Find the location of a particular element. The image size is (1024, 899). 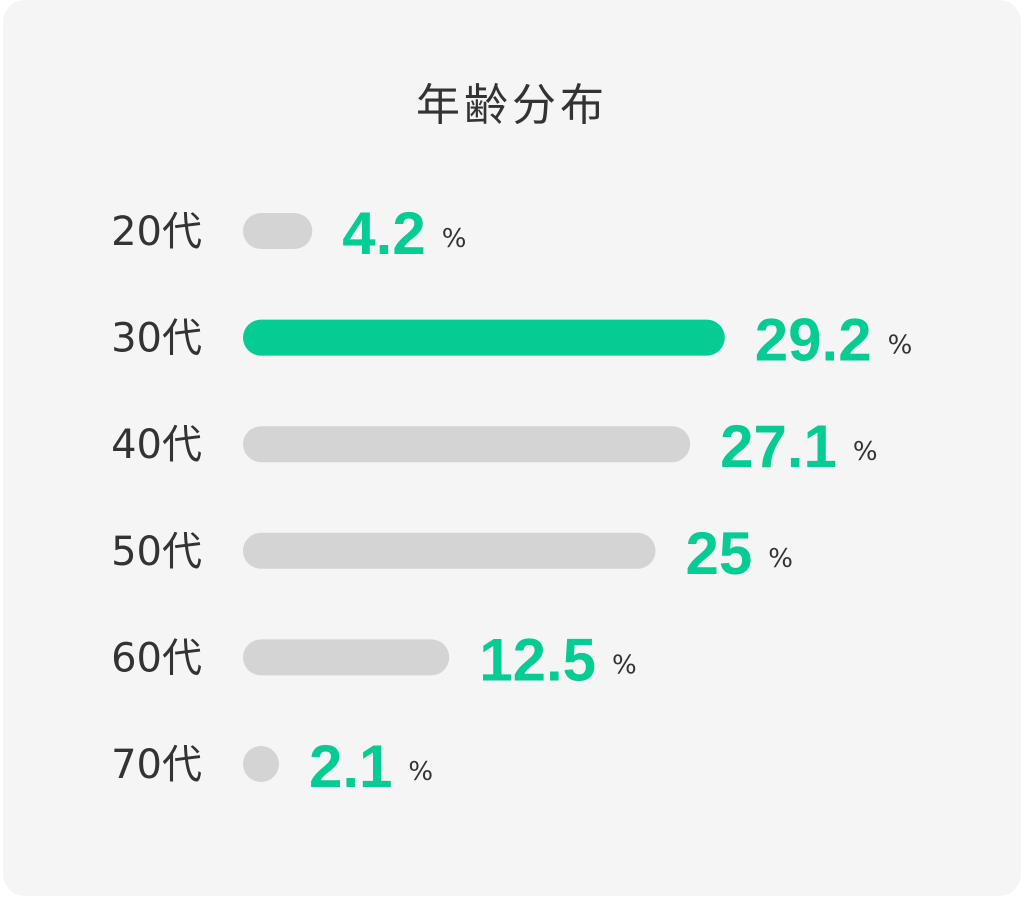

value-label: 12.5 is located at coordinates (537, 659).